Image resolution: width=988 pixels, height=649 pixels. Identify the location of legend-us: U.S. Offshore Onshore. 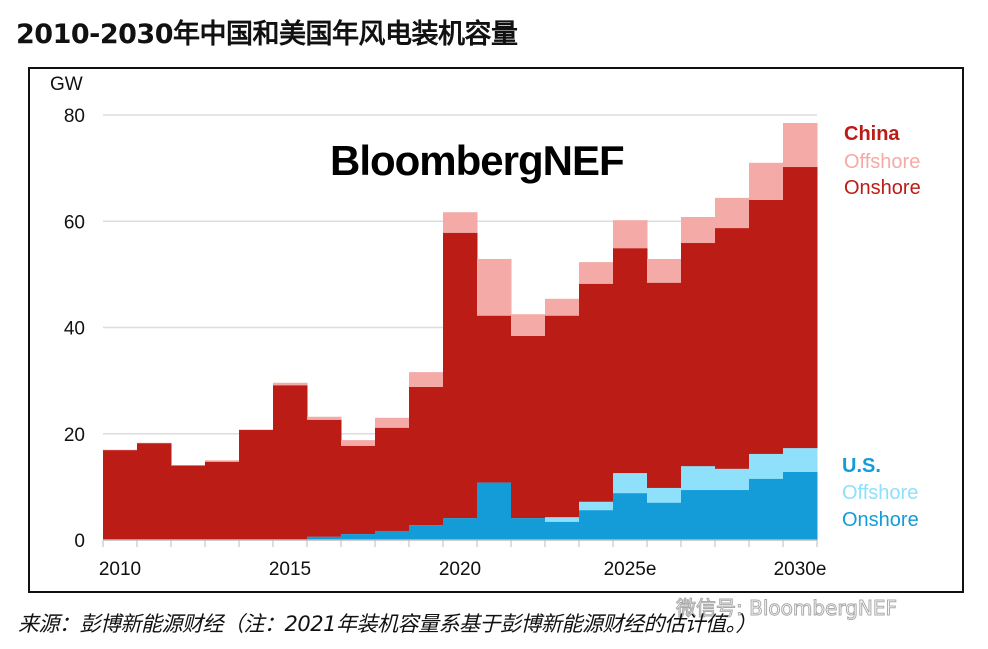
(880, 493).